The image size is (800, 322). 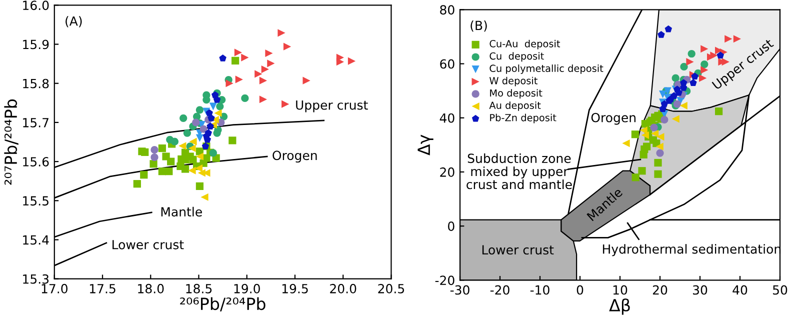 I want to click on x-tick-label: 18.5, so click(x=199, y=289).